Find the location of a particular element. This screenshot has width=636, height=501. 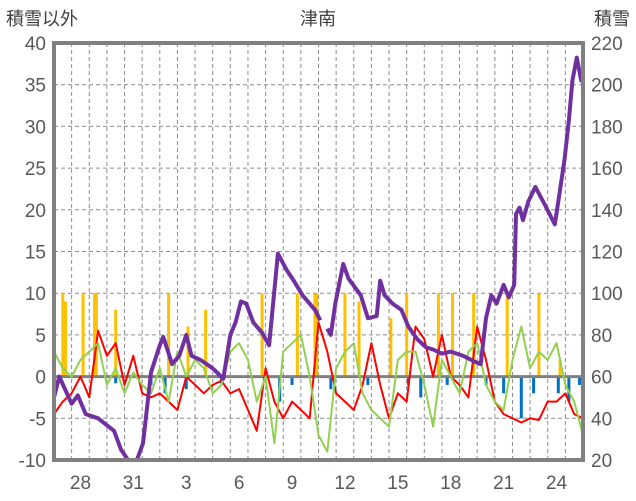

right-tick-label: 200 is located at coordinates (607, 86).